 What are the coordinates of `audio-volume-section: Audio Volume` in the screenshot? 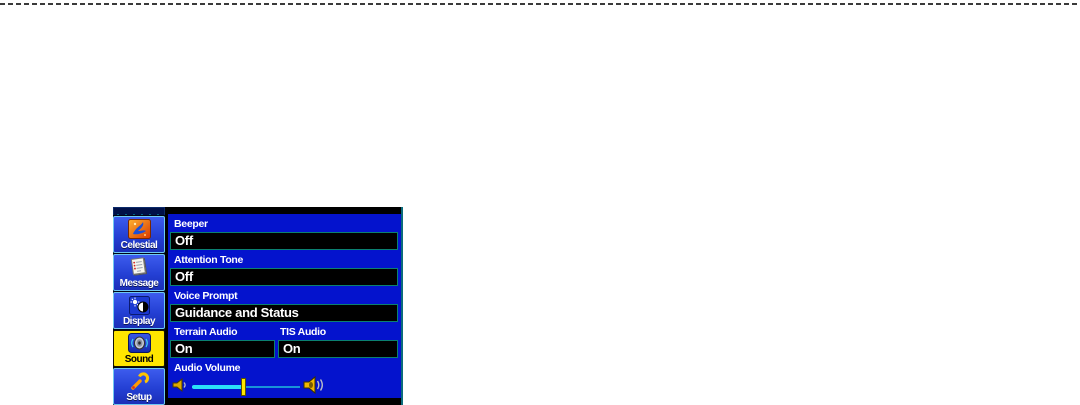 It's located at (284, 380).